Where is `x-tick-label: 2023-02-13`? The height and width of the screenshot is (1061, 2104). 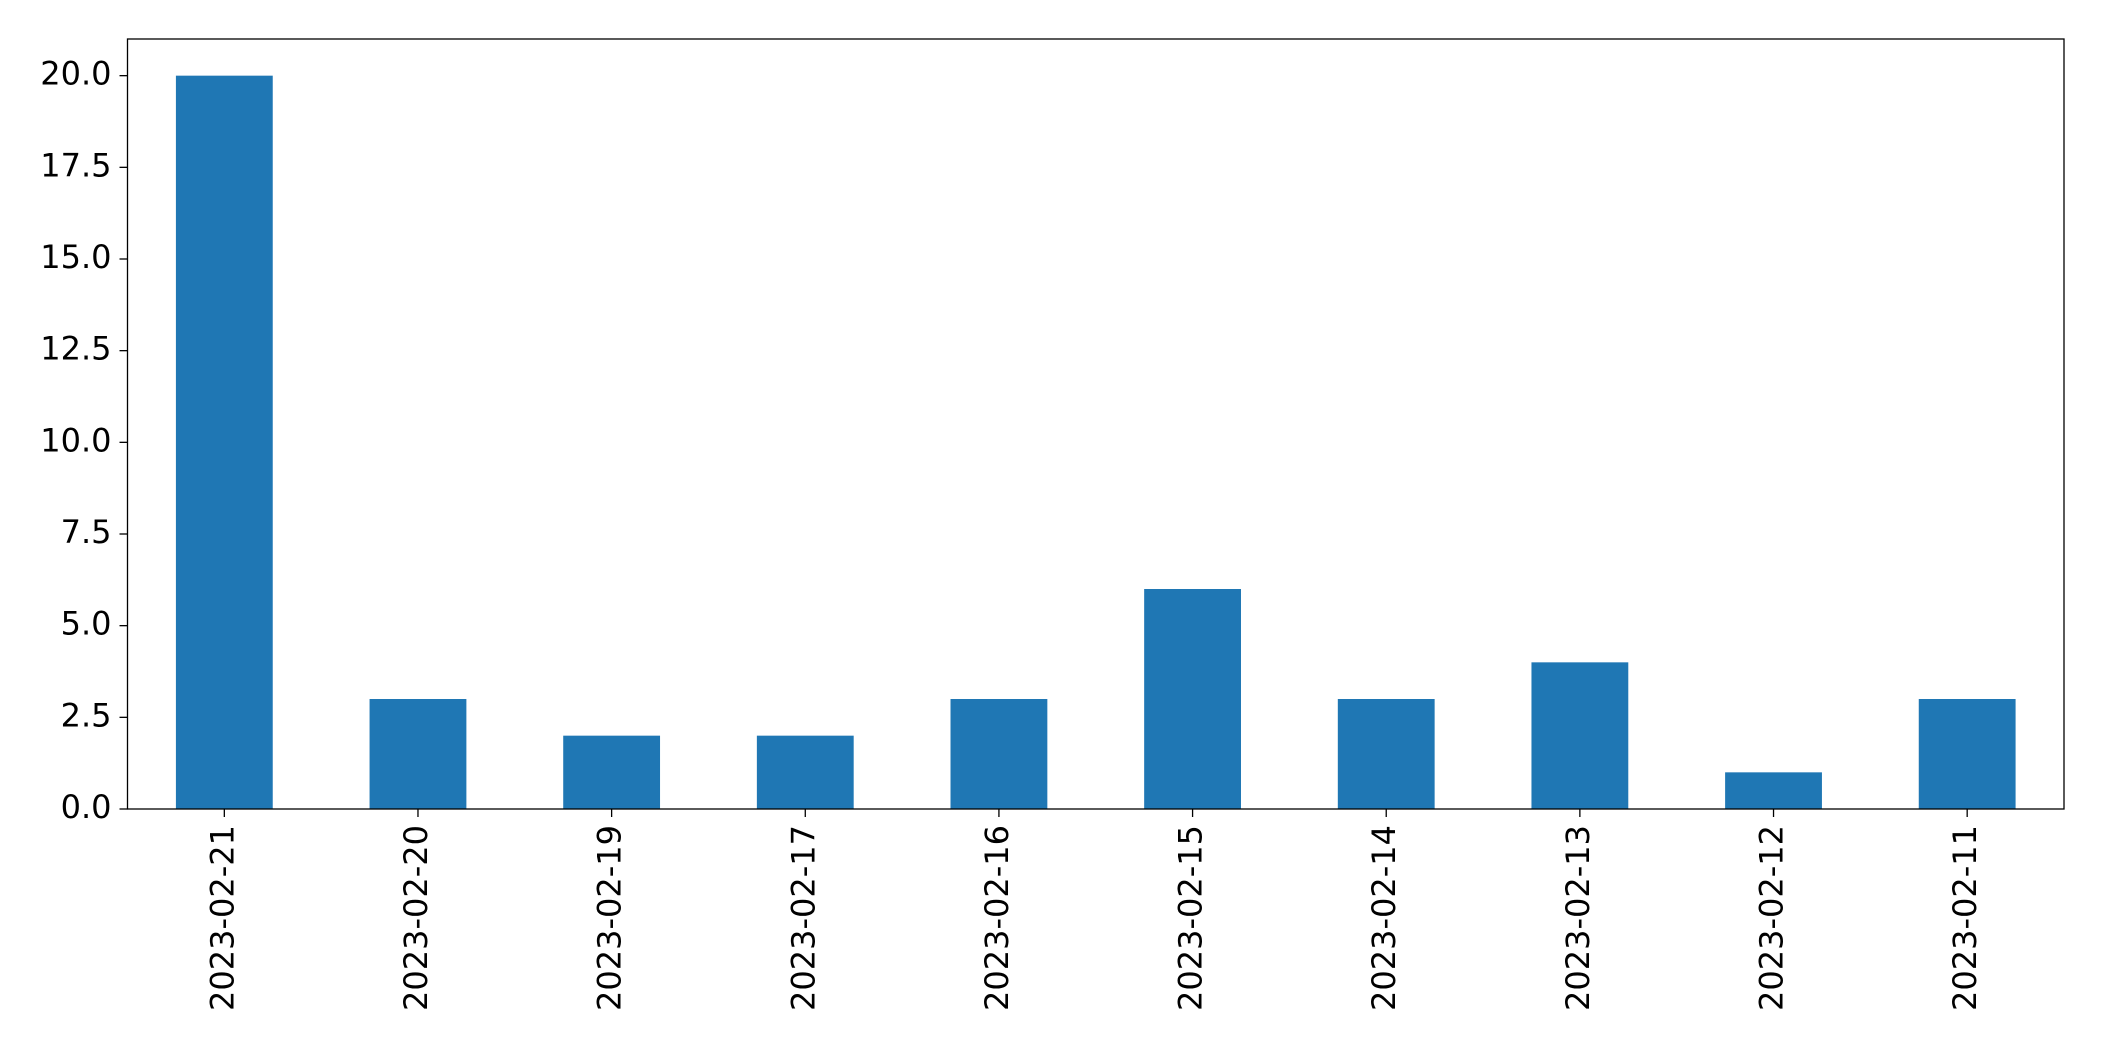
x-tick-label: 2023-02-13 is located at coordinates (1578, 918).